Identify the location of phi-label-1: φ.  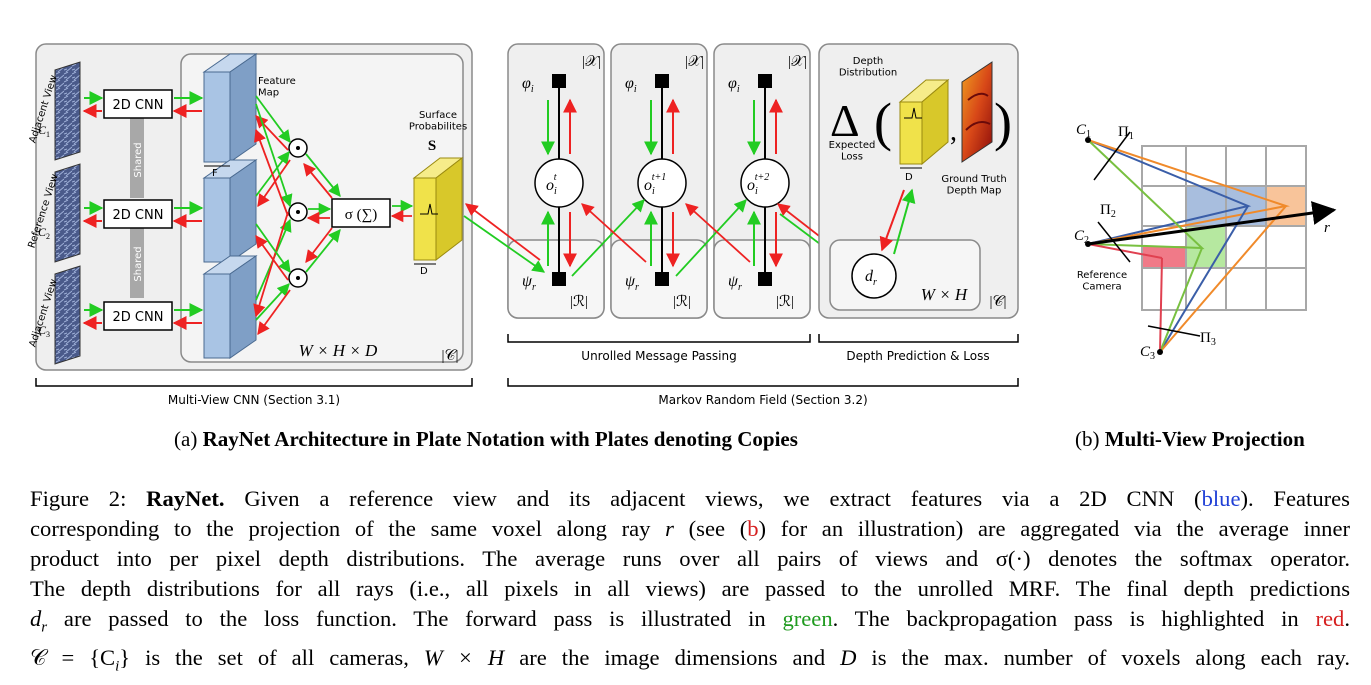
(526, 83).